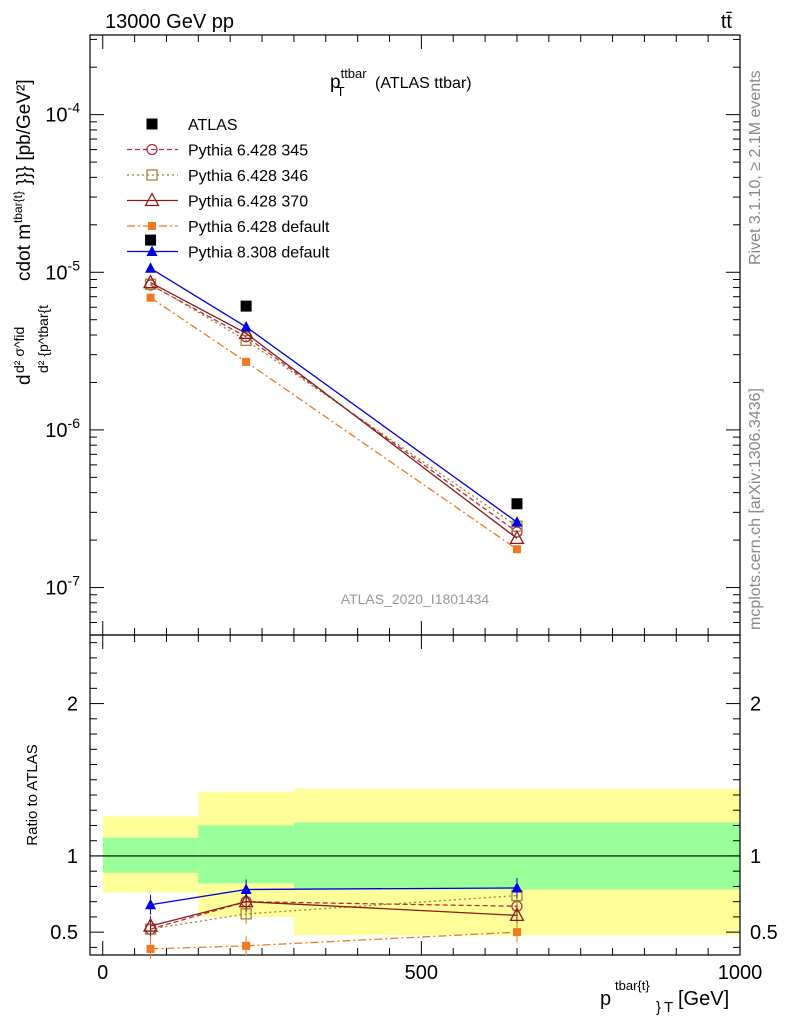 The width and height of the screenshot is (786, 1024). I want to click on x-tick-label: 1000, so click(740, 973).